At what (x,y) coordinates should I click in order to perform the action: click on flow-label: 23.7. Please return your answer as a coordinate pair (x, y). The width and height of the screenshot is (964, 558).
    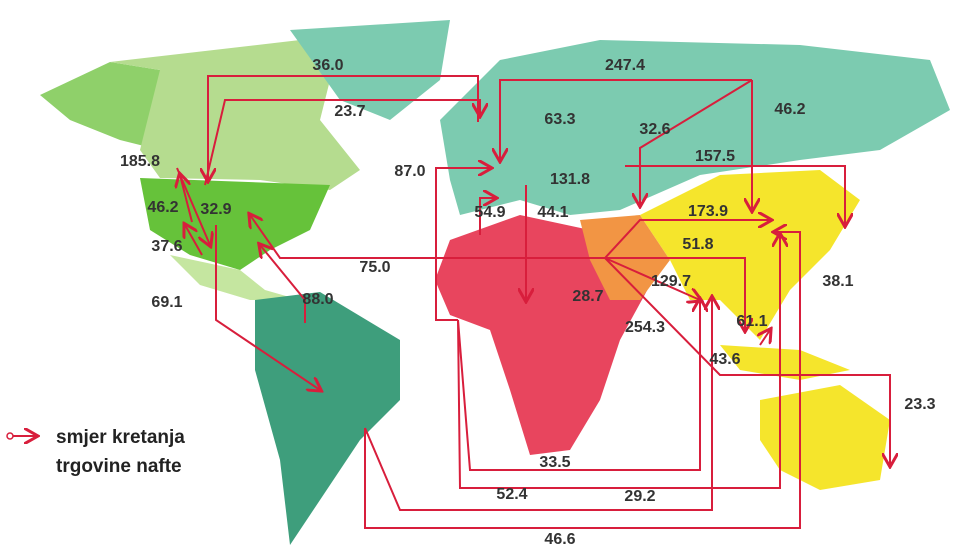
    Looking at the image, I should click on (349, 111).